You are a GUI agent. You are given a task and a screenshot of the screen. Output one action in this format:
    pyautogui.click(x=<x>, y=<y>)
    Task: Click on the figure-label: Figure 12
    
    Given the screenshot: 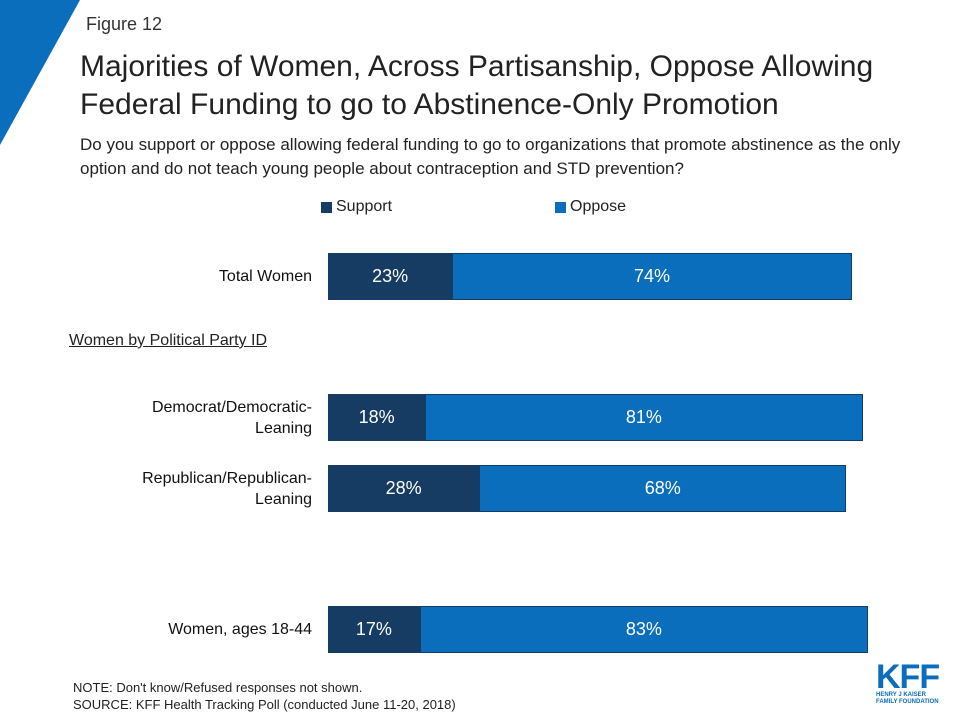 What is the action you would take?
    pyautogui.click(x=124, y=24)
    